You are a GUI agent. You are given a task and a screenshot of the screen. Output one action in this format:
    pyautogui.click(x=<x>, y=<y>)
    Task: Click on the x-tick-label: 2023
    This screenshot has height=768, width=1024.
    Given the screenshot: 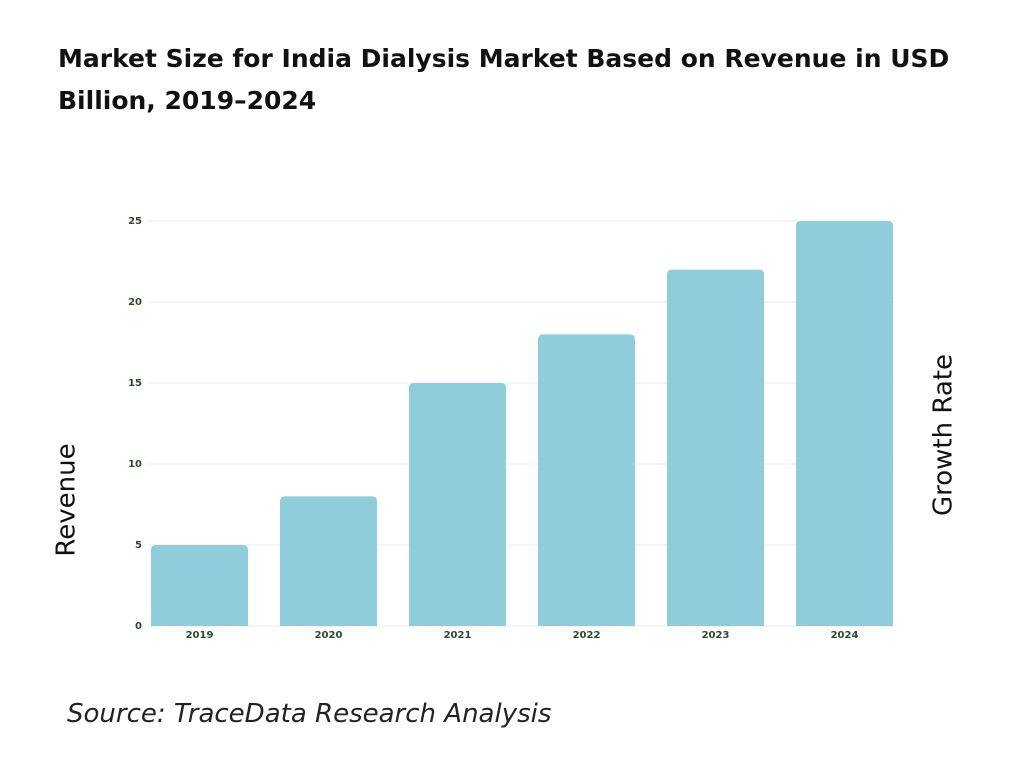 What is the action you would take?
    pyautogui.click(x=716, y=635)
    